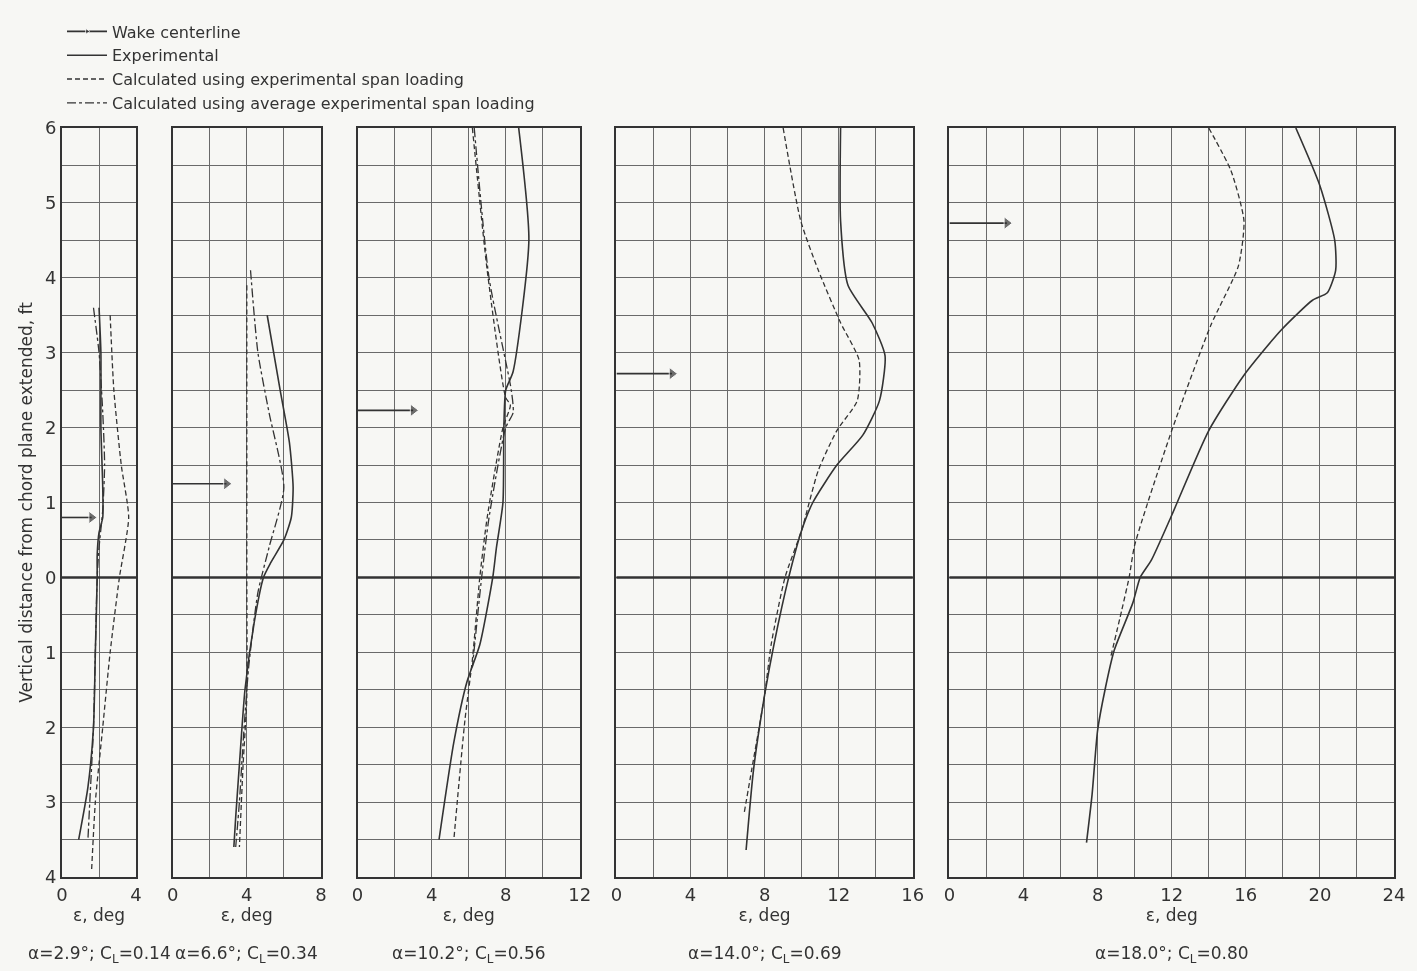 This screenshot has width=1417, height=971. What do you see at coordinates (1320, 894) in the screenshot?
I see `x-tick-label: 20` at bounding box center [1320, 894].